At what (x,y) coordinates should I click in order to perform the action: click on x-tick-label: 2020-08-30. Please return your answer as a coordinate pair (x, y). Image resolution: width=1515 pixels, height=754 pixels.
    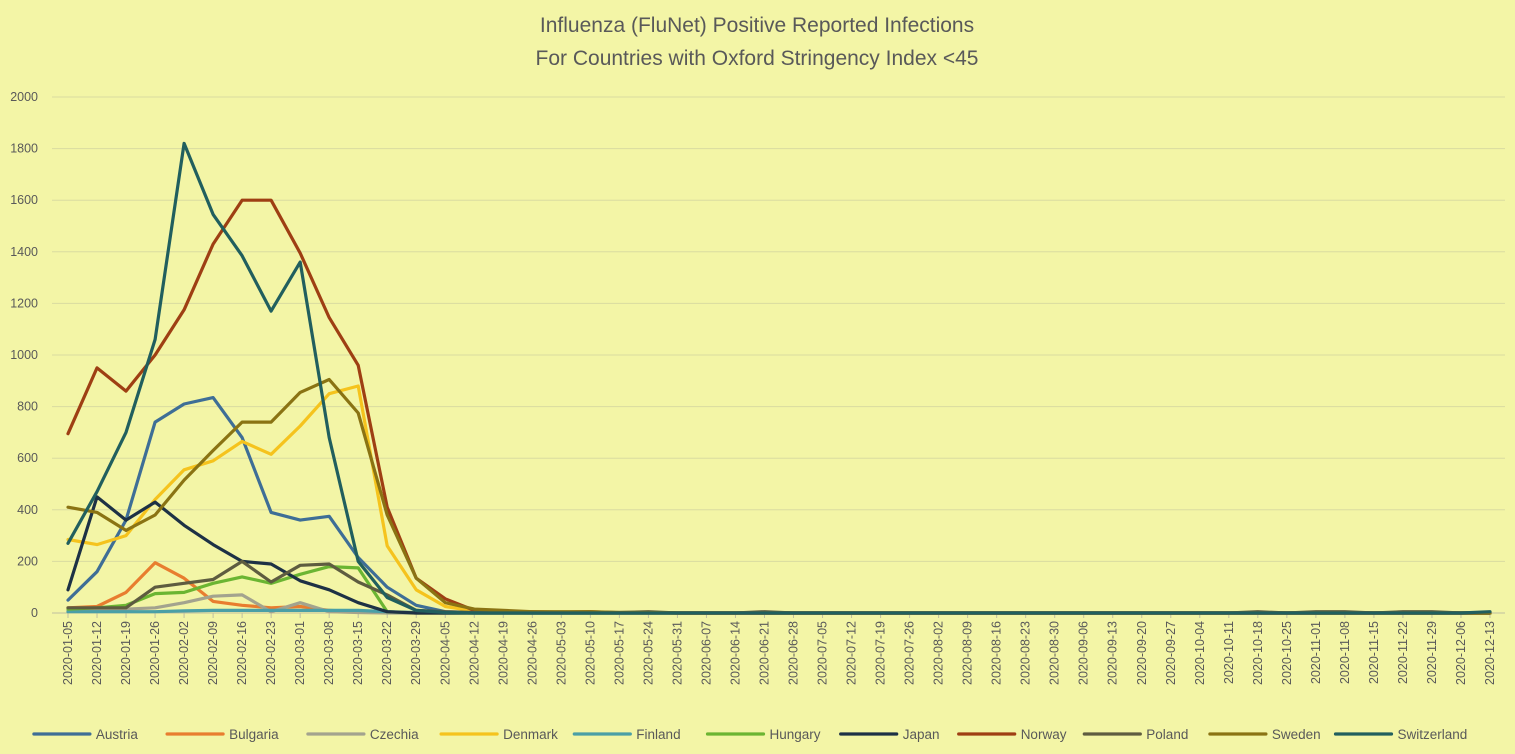
    Looking at the image, I should click on (1055, 653).